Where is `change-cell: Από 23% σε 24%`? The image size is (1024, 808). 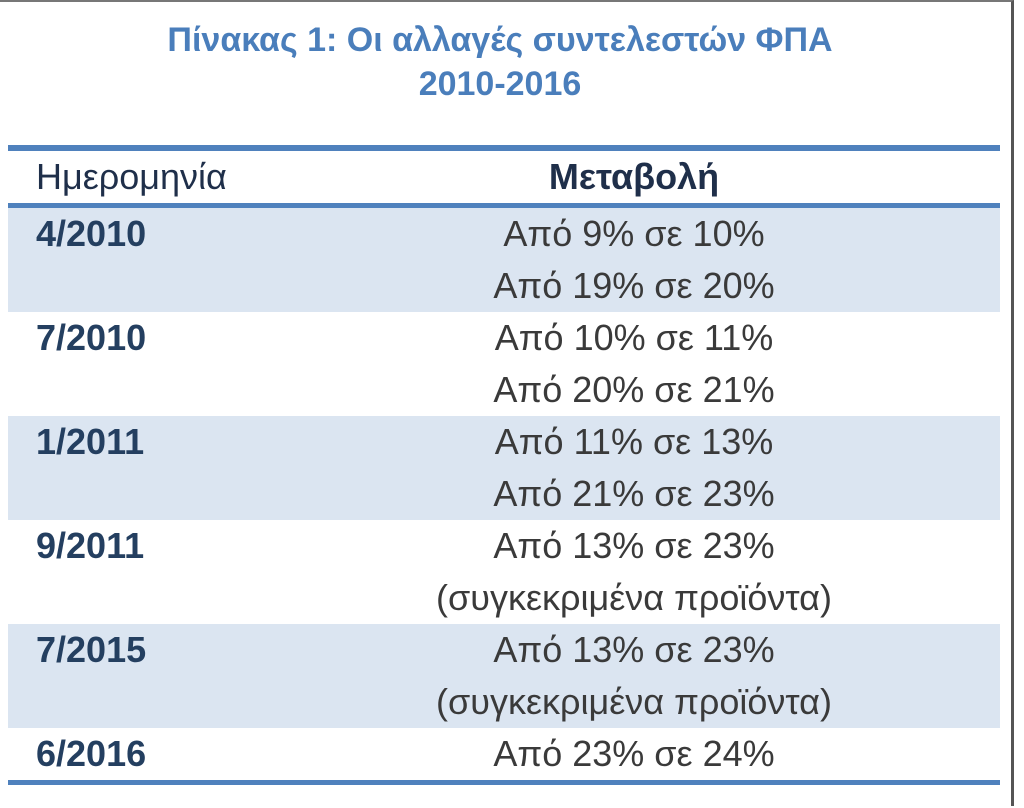 change-cell: Από 23% σε 24% is located at coordinates (654, 754).